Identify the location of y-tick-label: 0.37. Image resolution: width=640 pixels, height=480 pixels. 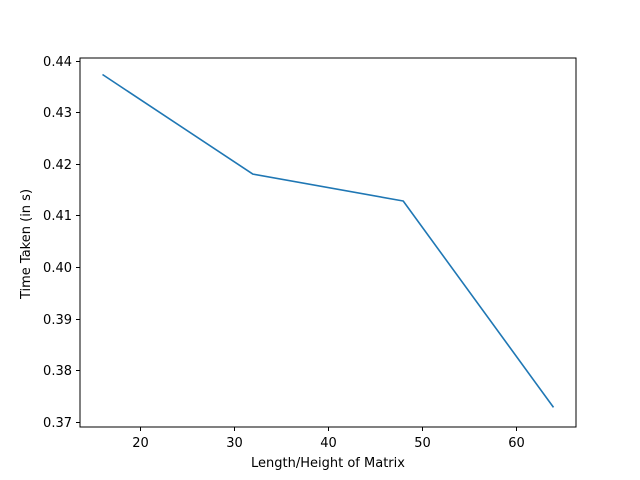
(57, 423).